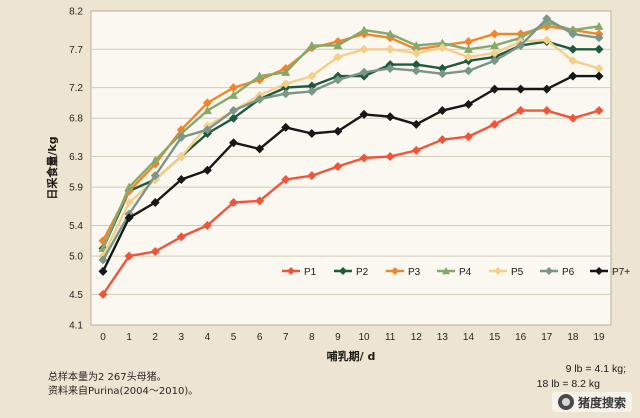  Describe the element at coordinates (182, 337) in the screenshot. I see `x-tick-label: 3` at that location.